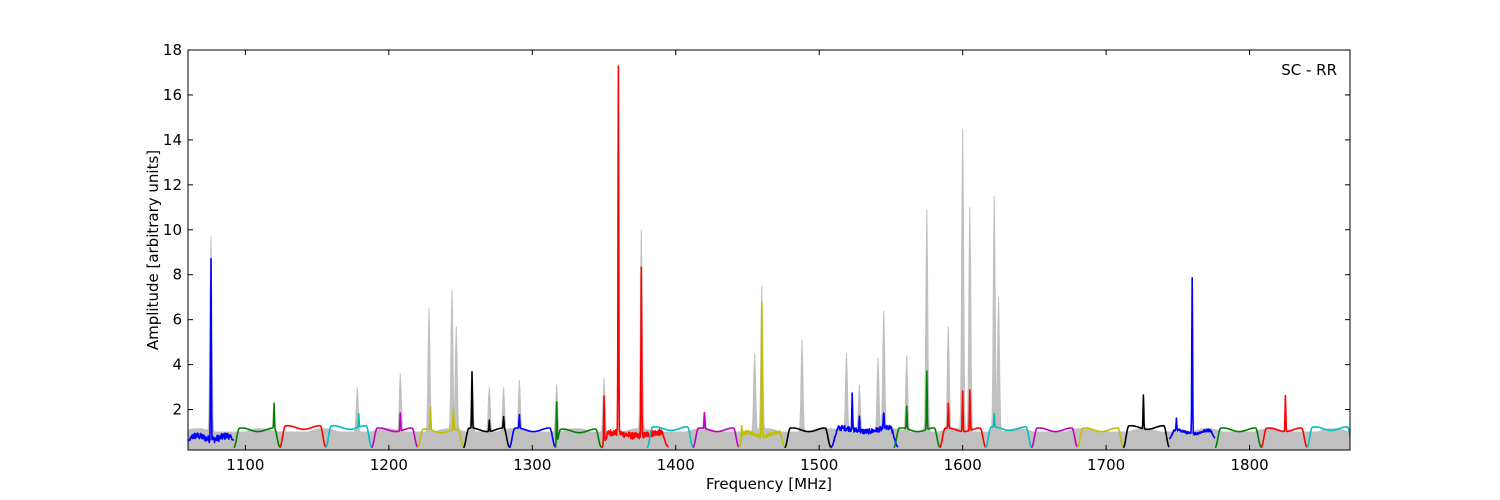 The image size is (1500, 500). What do you see at coordinates (963, 465) in the screenshot?
I see `x-tick-label: 1600` at bounding box center [963, 465].